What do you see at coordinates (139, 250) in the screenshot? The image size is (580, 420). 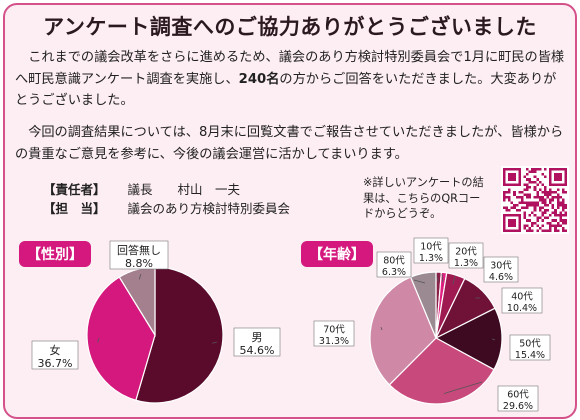 I see `gender-label-name-2: 回答無し` at bounding box center [139, 250].